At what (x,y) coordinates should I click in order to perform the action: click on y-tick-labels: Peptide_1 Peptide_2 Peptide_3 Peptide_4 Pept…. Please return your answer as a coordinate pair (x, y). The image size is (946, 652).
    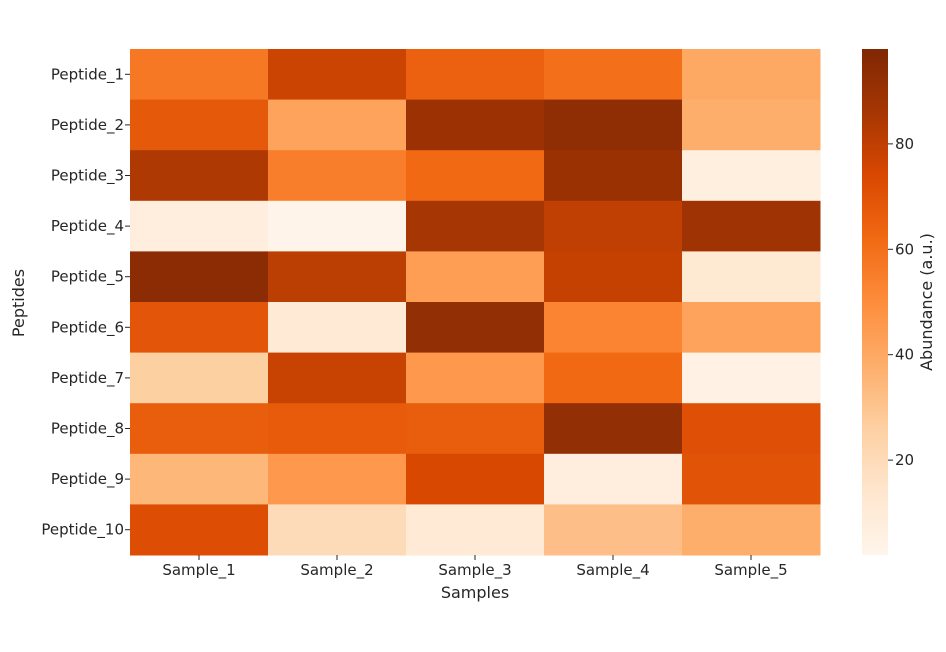
    Looking at the image, I should click on (85, 302).